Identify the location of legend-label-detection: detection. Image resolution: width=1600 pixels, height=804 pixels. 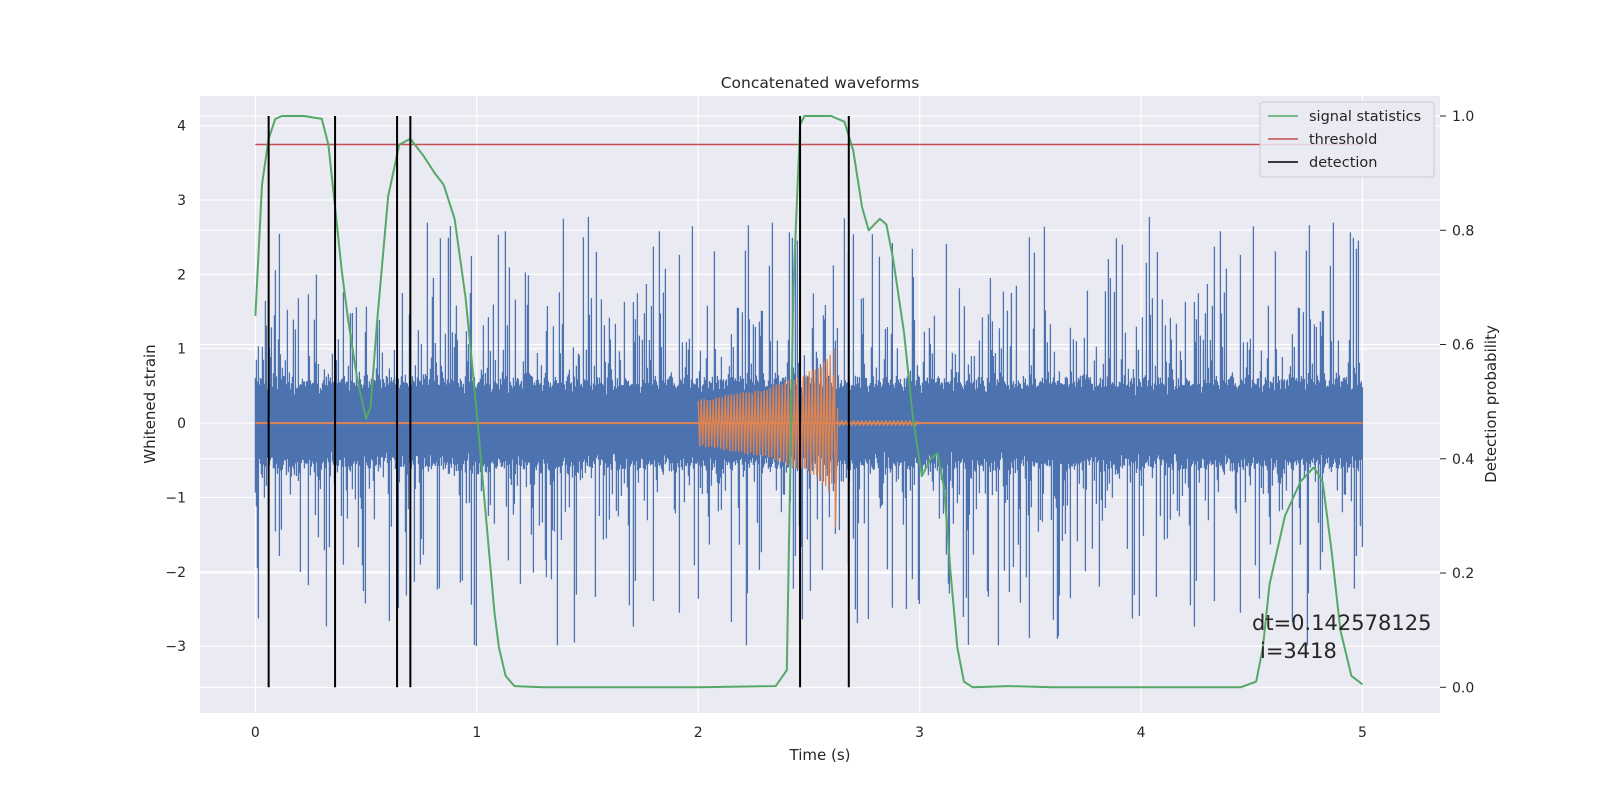
(1343, 163).